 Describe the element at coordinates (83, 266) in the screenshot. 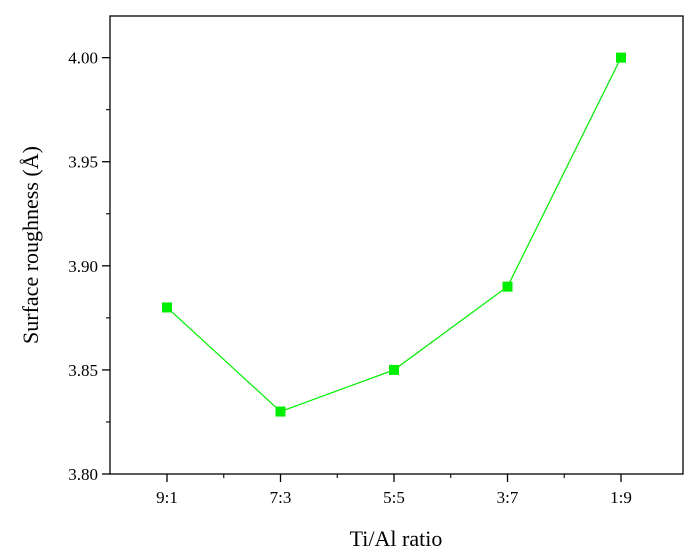

I see `y-tick-label: 3.90` at that location.